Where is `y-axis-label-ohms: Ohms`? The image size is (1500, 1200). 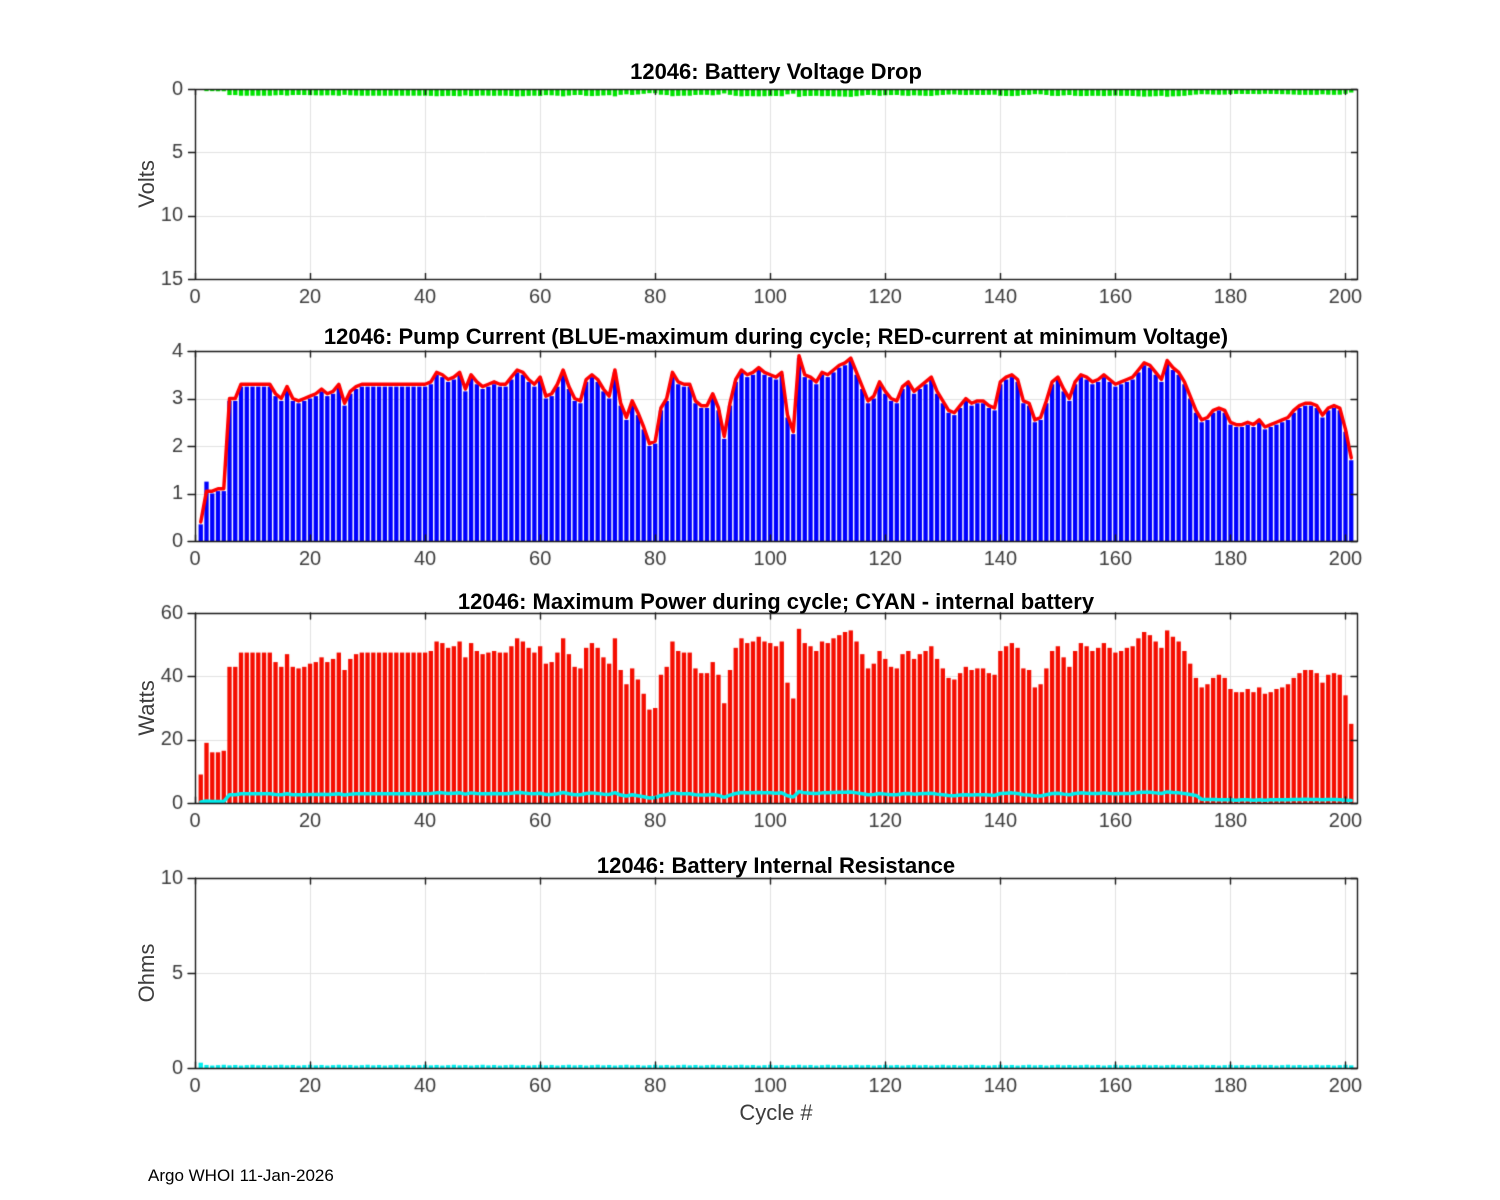
y-axis-label-ohms: Ohms is located at coordinates (146, 973).